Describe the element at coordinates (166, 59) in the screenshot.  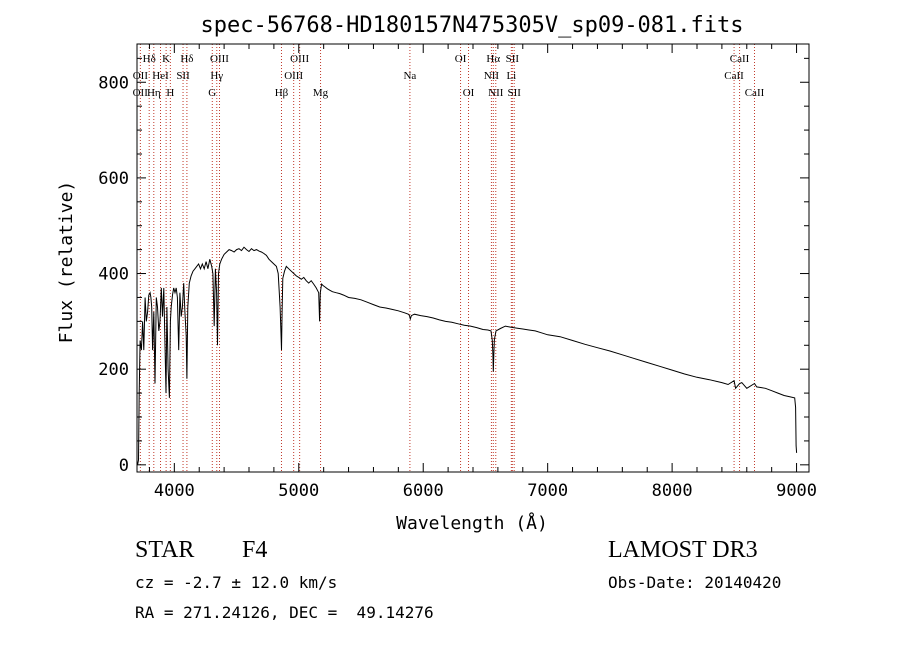
I see `line-label: K` at that location.